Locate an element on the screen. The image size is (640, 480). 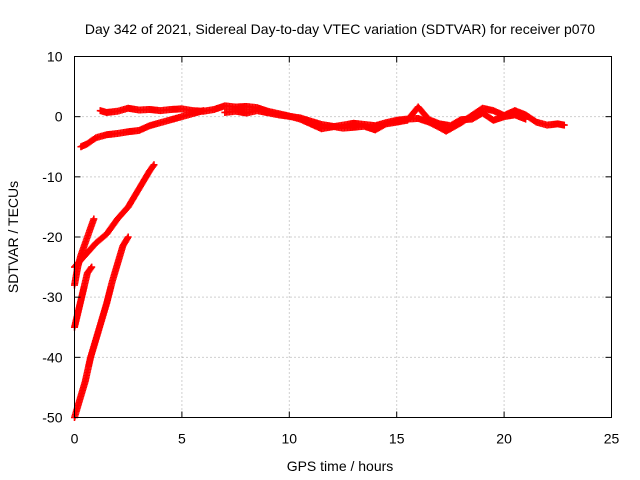
y-tick-label: -50 is located at coordinates (52, 418).